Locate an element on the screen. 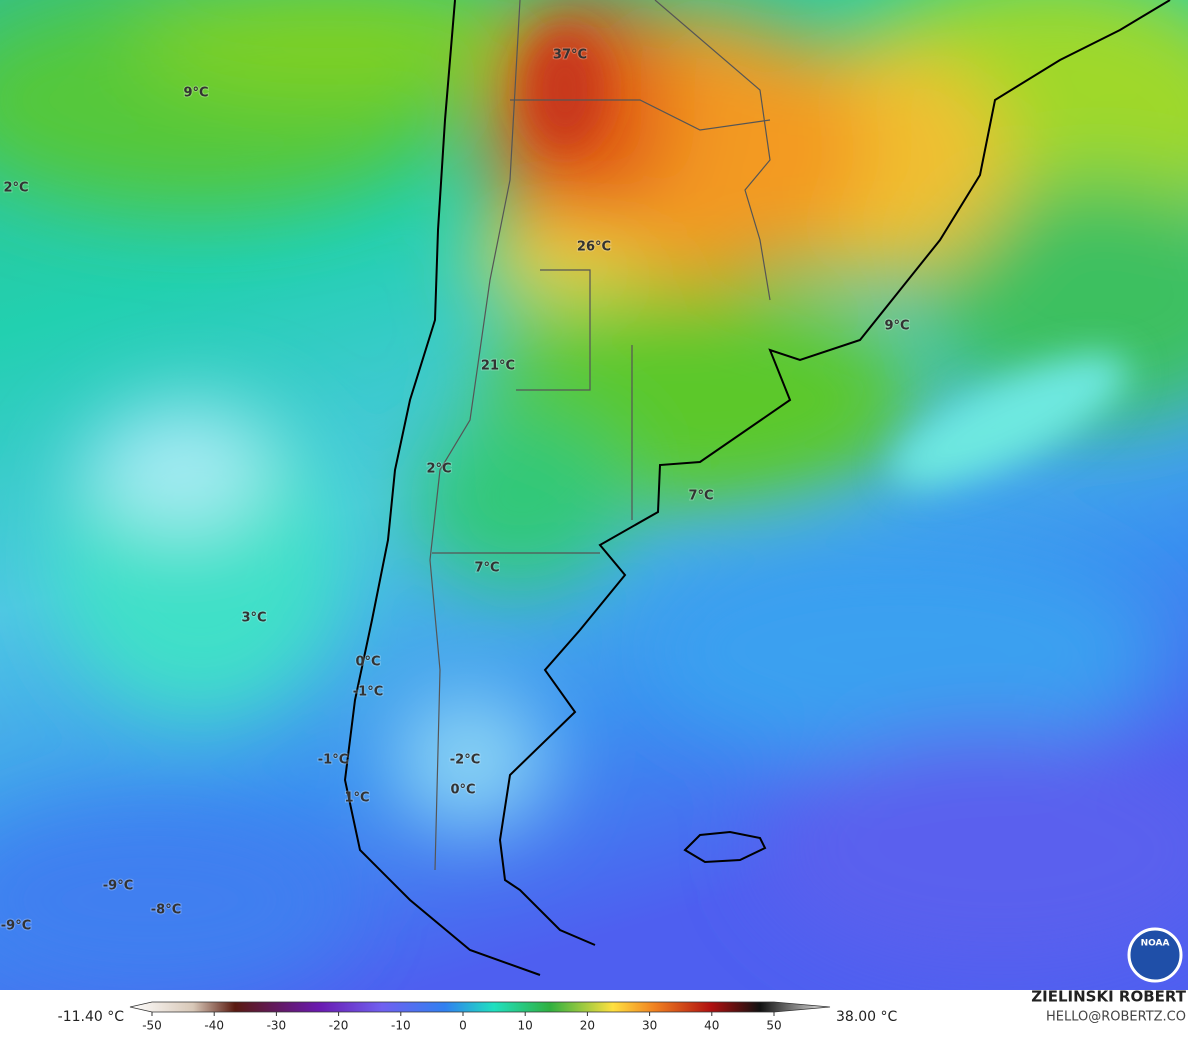 Image resolution: width=1188 pixels, height=1039 pixels. temperature-label: 3°C is located at coordinates (253, 618).